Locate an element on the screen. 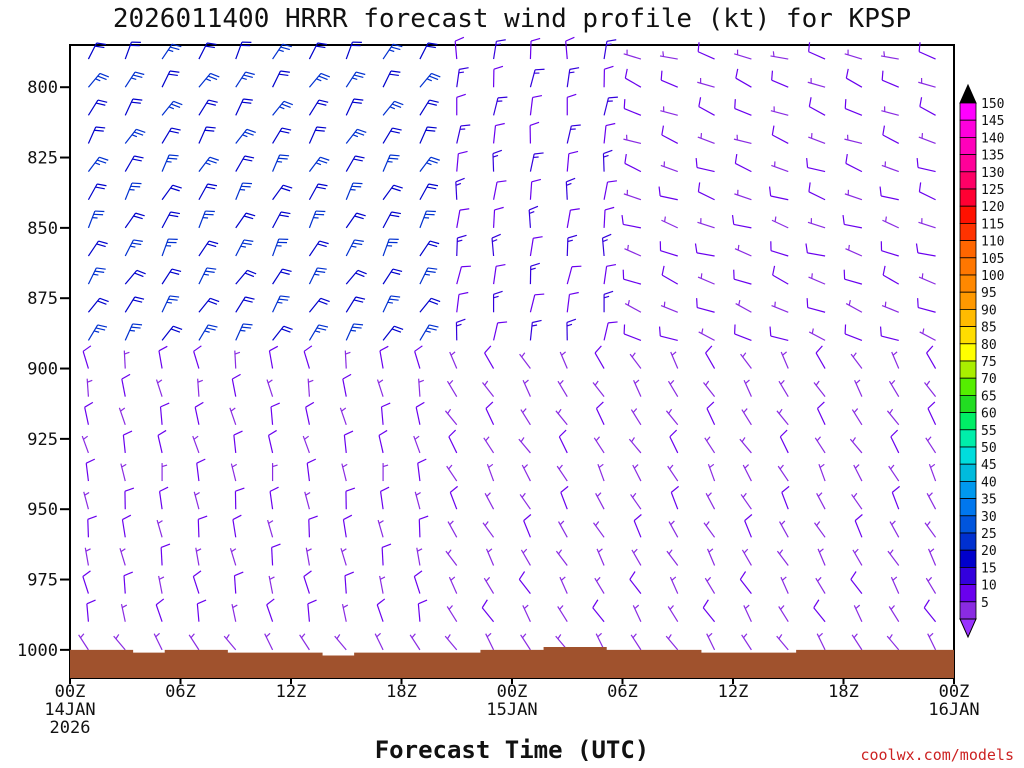 Image resolution: width=1024 pixels, height=768 pixels. colorbar-label: 75 is located at coordinates (989, 362).